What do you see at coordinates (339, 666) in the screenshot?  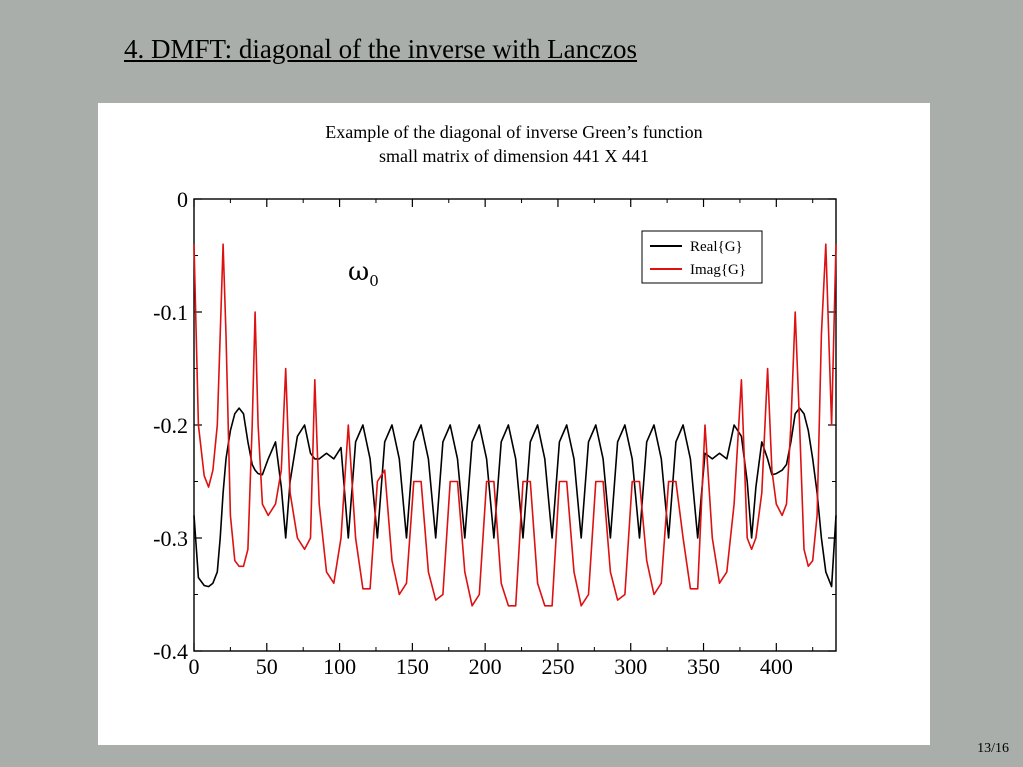 I see `x-tick-label: 100` at bounding box center [339, 666].